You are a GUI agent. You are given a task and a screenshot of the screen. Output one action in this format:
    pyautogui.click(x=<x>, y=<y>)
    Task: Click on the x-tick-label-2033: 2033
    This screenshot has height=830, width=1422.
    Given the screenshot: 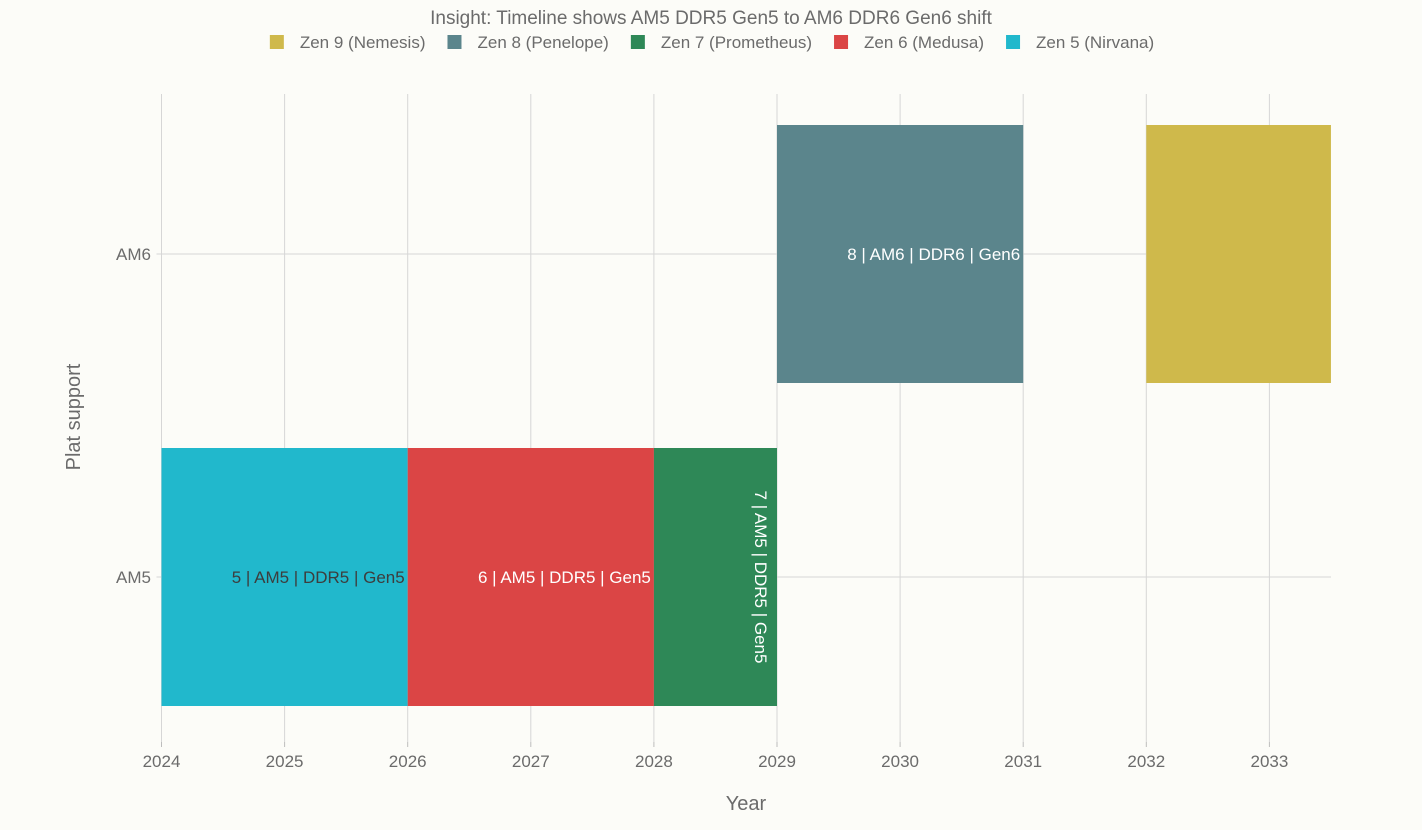 What is the action you would take?
    pyautogui.click(x=1269, y=761)
    